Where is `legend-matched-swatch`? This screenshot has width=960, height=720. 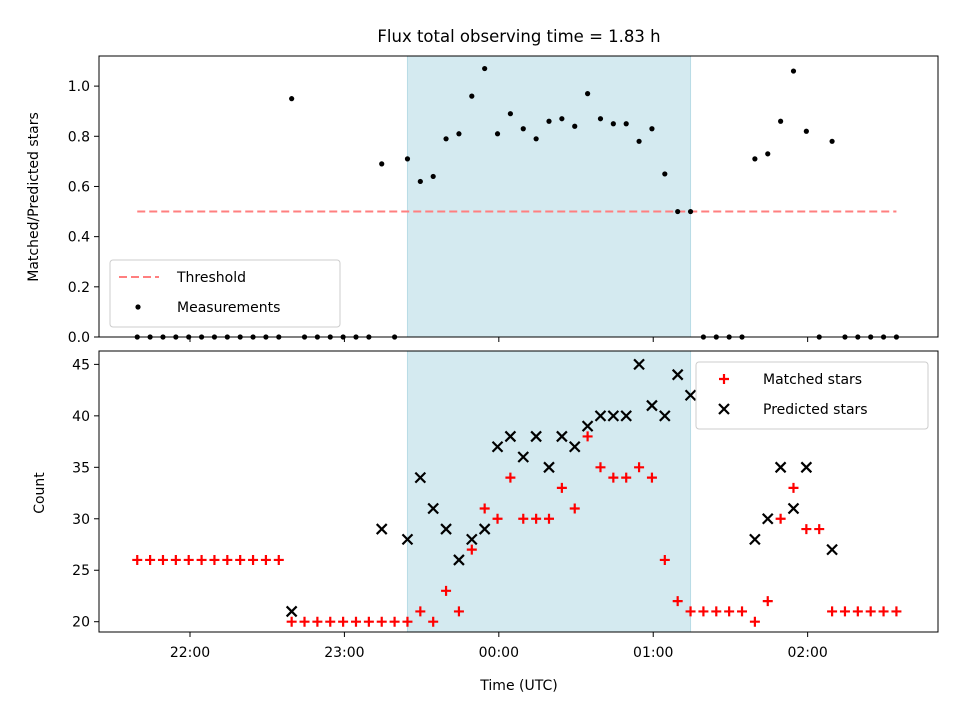
legend-matched-swatch is located at coordinates (724, 379).